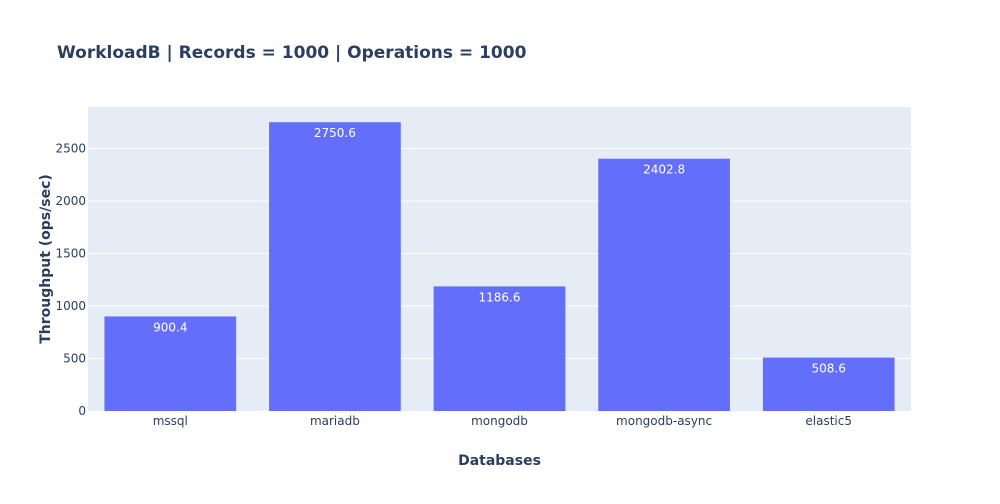  Describe the element at coordinates (828, 421) in the screenshot. I see `x-tick-label: elastic5` at that location.